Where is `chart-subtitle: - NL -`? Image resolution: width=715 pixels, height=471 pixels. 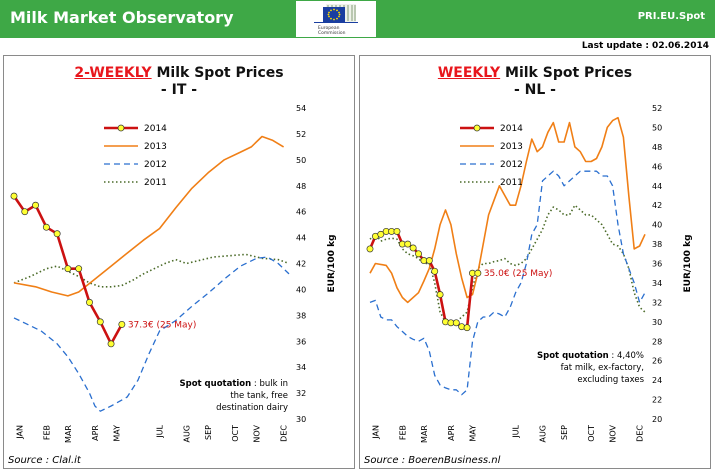 chart-subtitle: - NL - is located at coordinates (534, 90).